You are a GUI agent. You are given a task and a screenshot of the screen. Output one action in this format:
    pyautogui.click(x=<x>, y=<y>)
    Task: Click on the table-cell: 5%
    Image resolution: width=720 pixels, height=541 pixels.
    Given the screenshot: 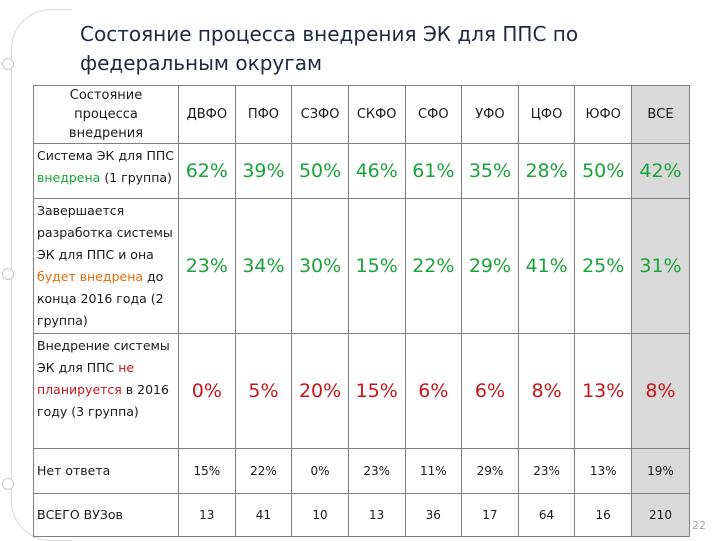 What is the action you would take?
    pyautogui.click(x=263, y=391)
    